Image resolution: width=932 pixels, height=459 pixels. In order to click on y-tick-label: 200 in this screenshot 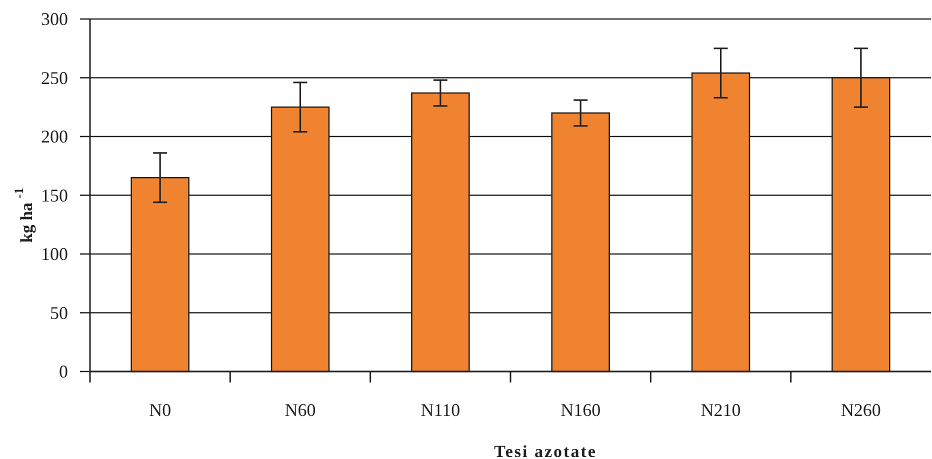, I will do `click(54, 136)`.